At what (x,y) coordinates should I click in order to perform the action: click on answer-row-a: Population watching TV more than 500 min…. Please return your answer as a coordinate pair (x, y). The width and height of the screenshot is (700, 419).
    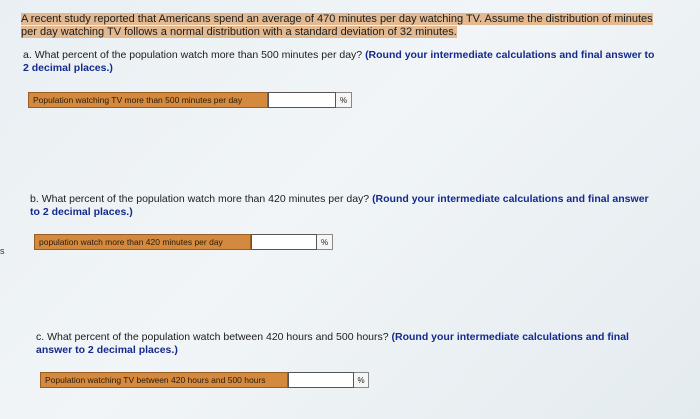
    Looking at the image, I should click on (190, 100).